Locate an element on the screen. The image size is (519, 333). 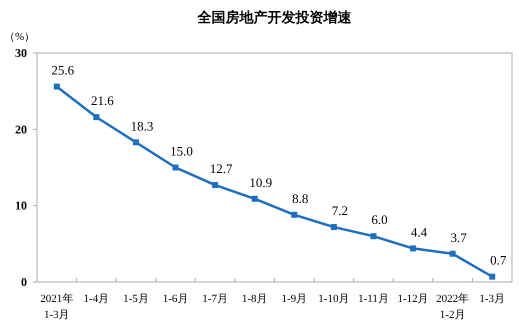
x-tick-label: 2022年 1-2月 is located at coordinates (453, 307).